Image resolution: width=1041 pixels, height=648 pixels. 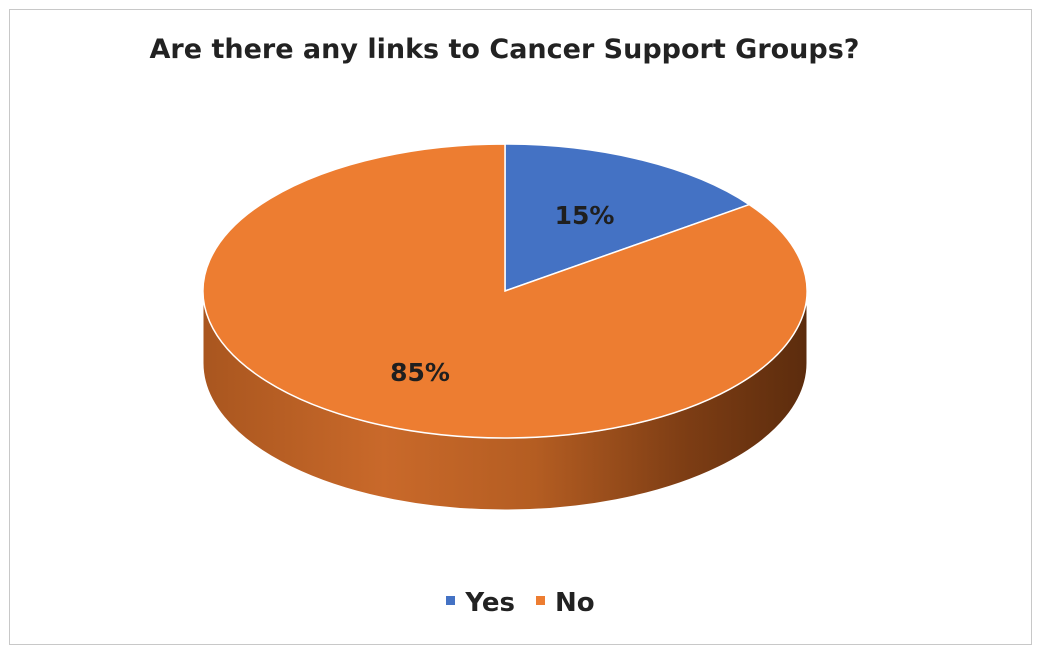 I want to click on legend-label-yes: Yes, so click(x=490, y=603).